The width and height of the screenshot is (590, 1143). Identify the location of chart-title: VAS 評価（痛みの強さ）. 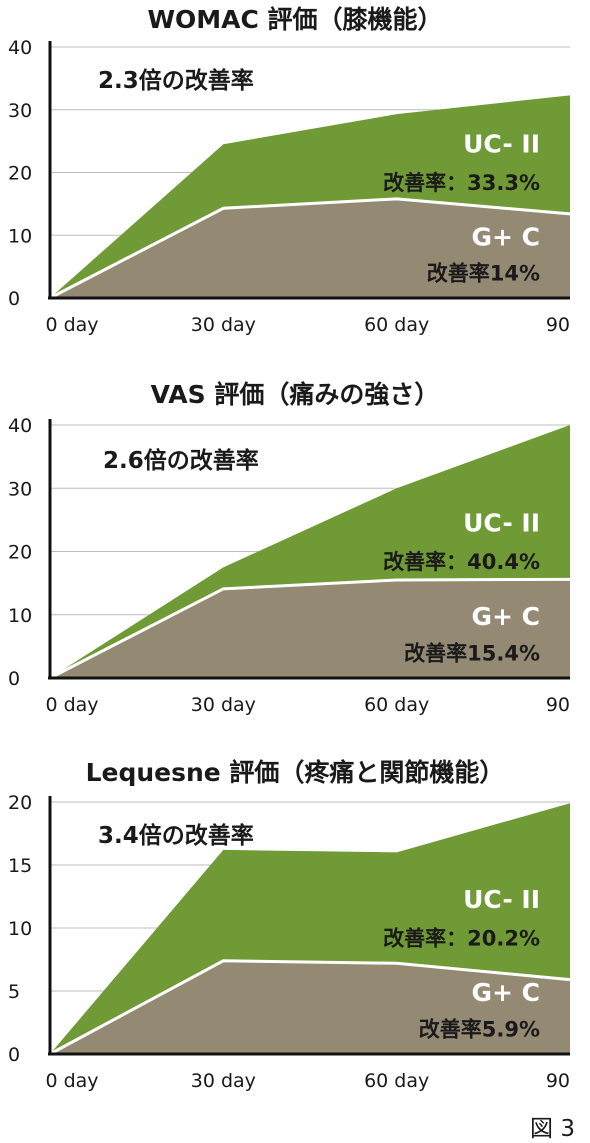
(295, 394).